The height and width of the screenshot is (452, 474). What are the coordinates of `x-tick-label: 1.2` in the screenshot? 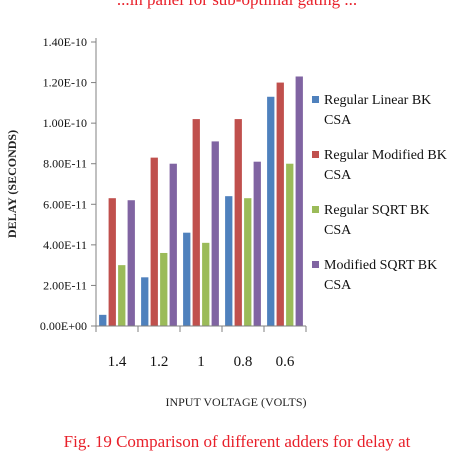 It's located at (159, 362).